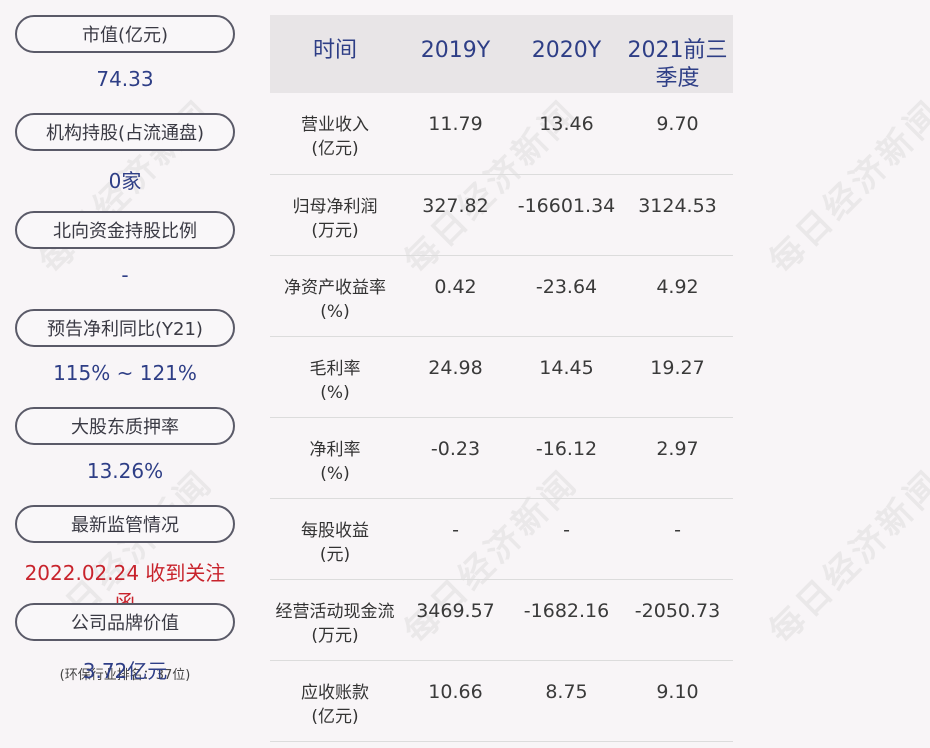  What do you see at coordinates (501, 619) in the screenshot?
I see `table-row: 经营活动现金流 (万元) 3469.57 -1682.16 -2050.73` at bounding box center [501, 619].